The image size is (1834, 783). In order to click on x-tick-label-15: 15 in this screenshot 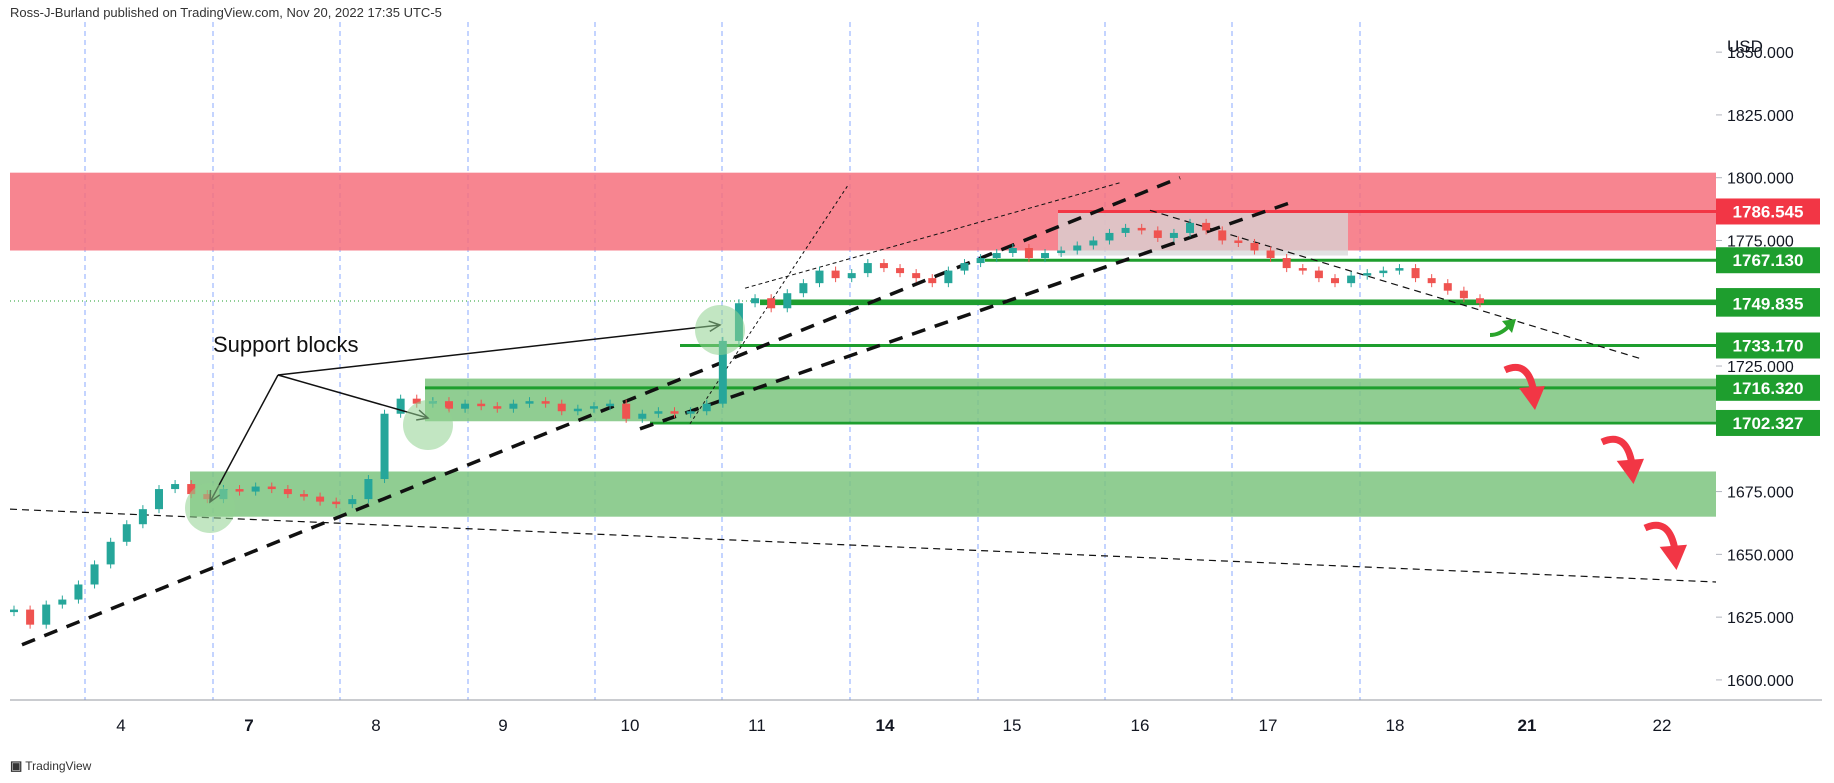, I will do `click(1012, 725)`.